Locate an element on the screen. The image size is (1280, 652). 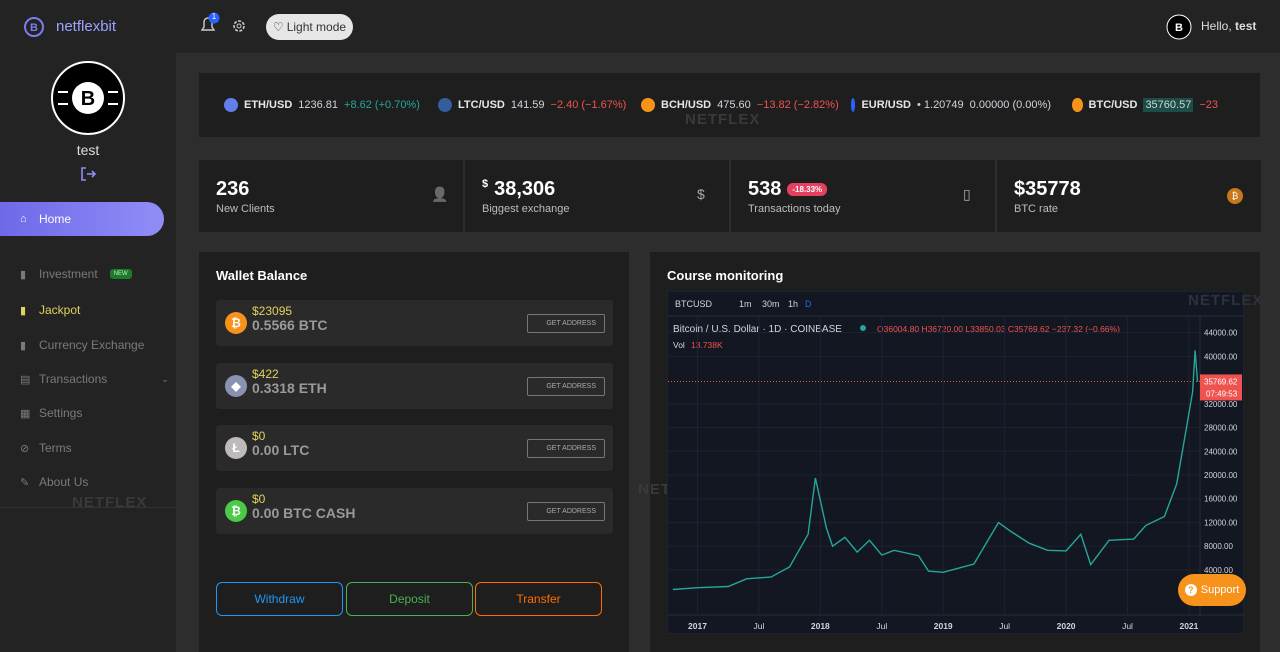
menu-item: ✎ About Us is located at coordinates (54, 482).